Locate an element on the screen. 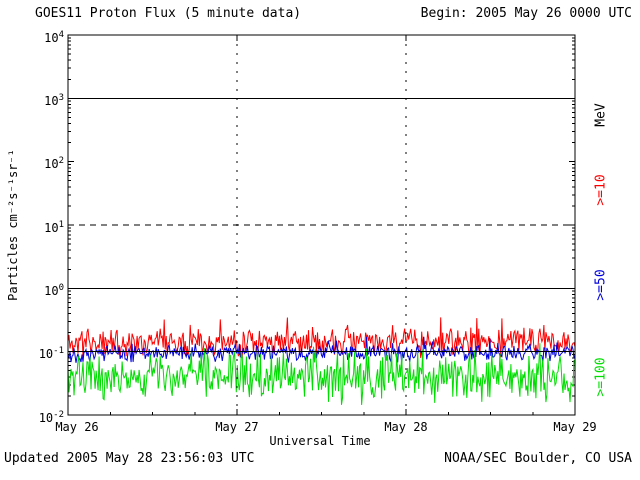 Image resolution: width=640 pixels, height=480 pixels. credit-text: NOAA/SEC Boulder, CO USA is located at coordinates (538, 458).